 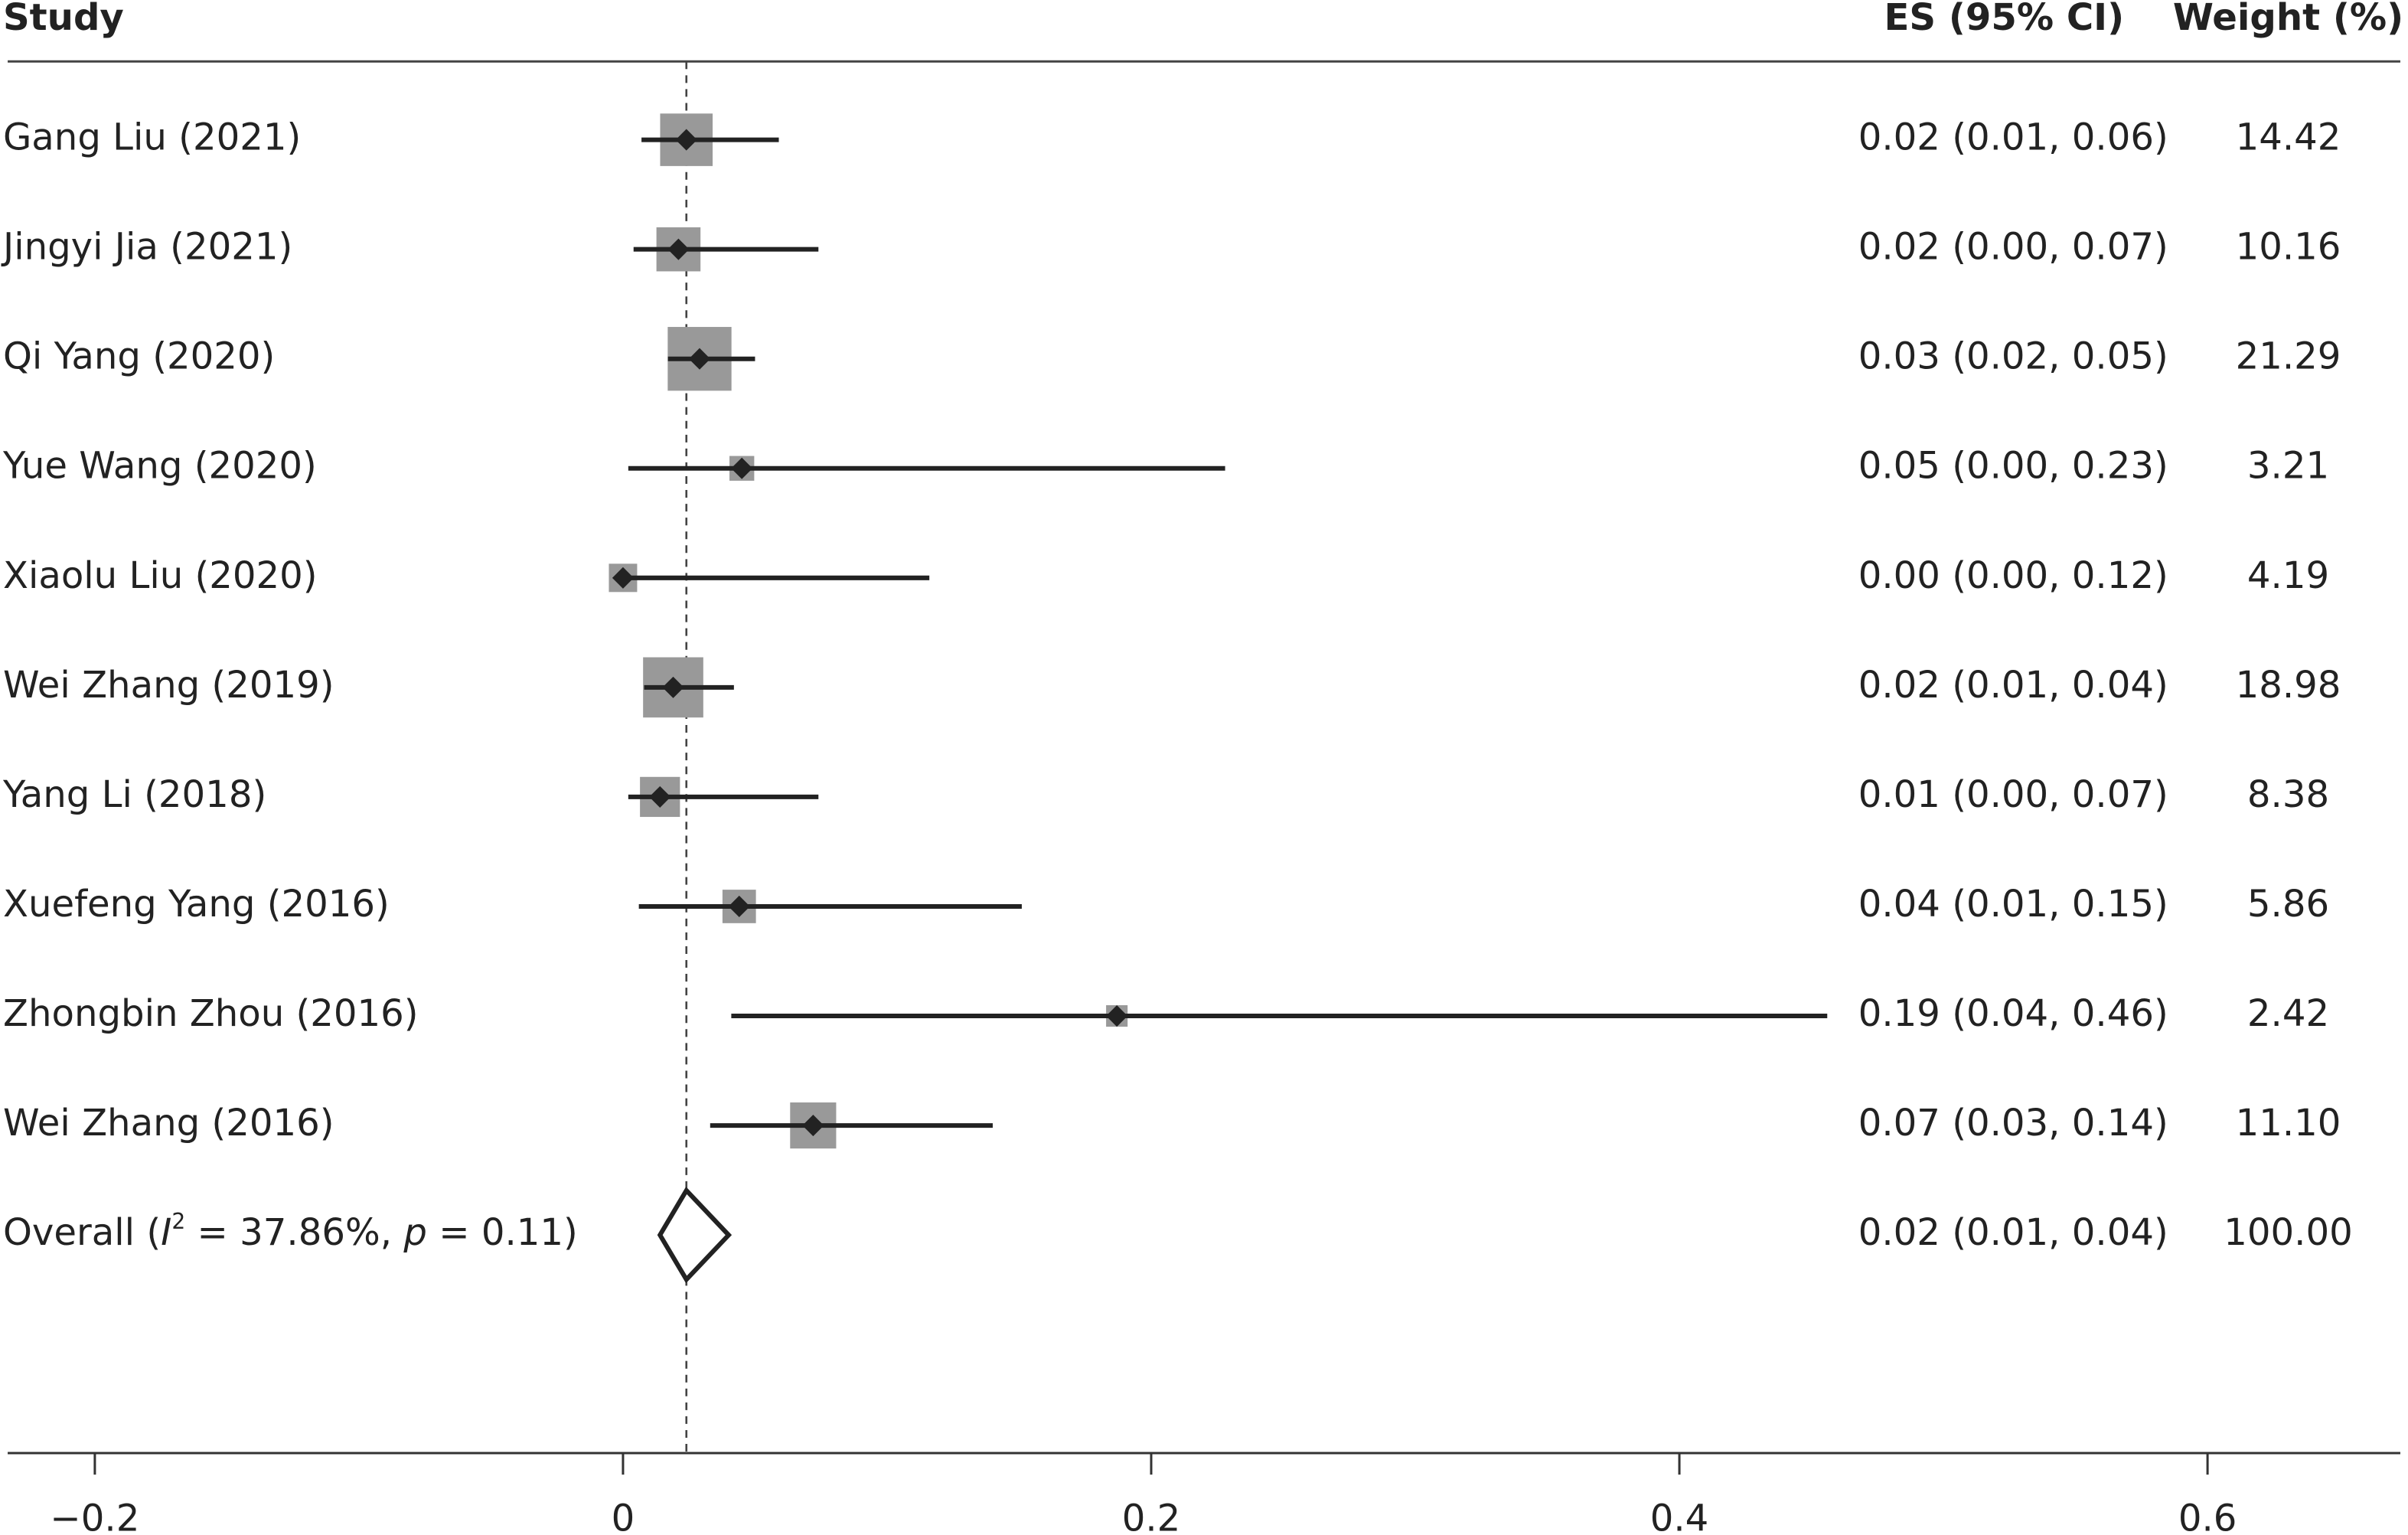 What do you see at coordinates (2288, 356) in the screenshot?
I see `weight-label: 21.29` at bounding box center [2288, 356].